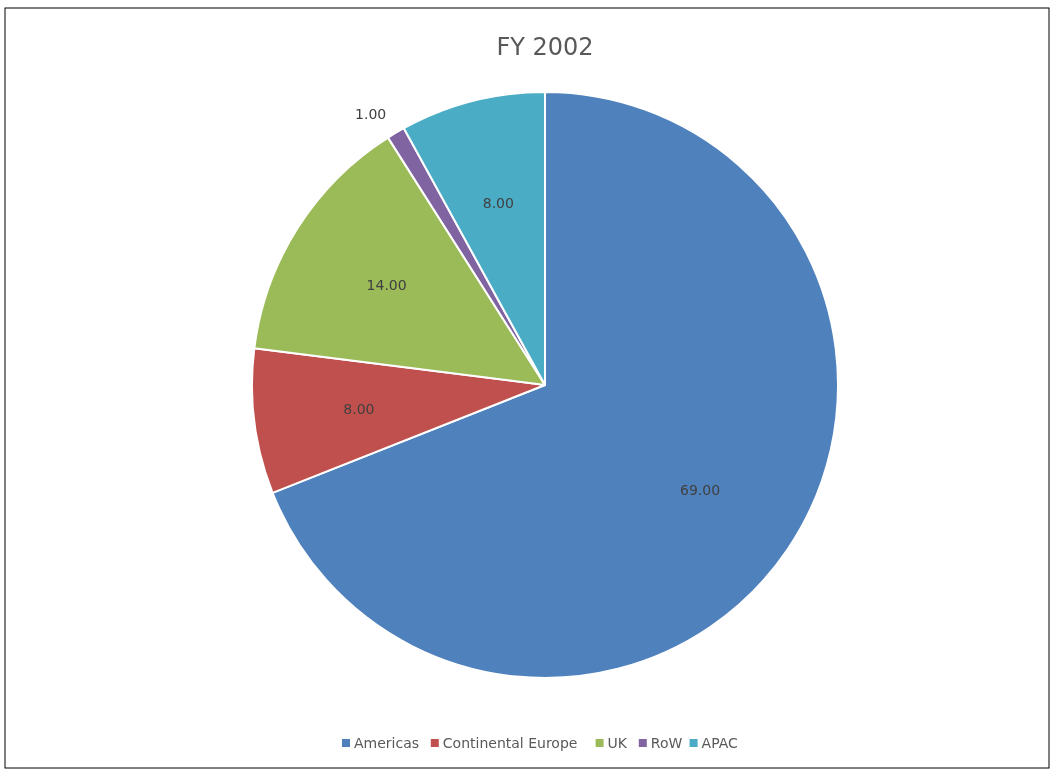 This screenshot has height=771, width=1054. I want to click on data-label: 14.00, so click(386, 284).